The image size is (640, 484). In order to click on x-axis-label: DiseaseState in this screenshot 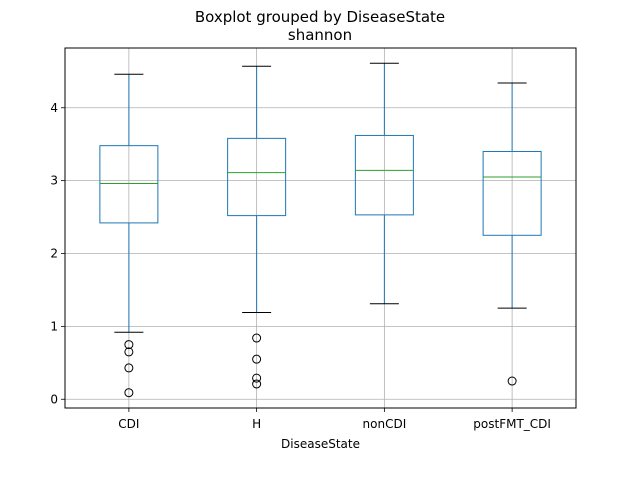, I will do `click(320, 444)`.